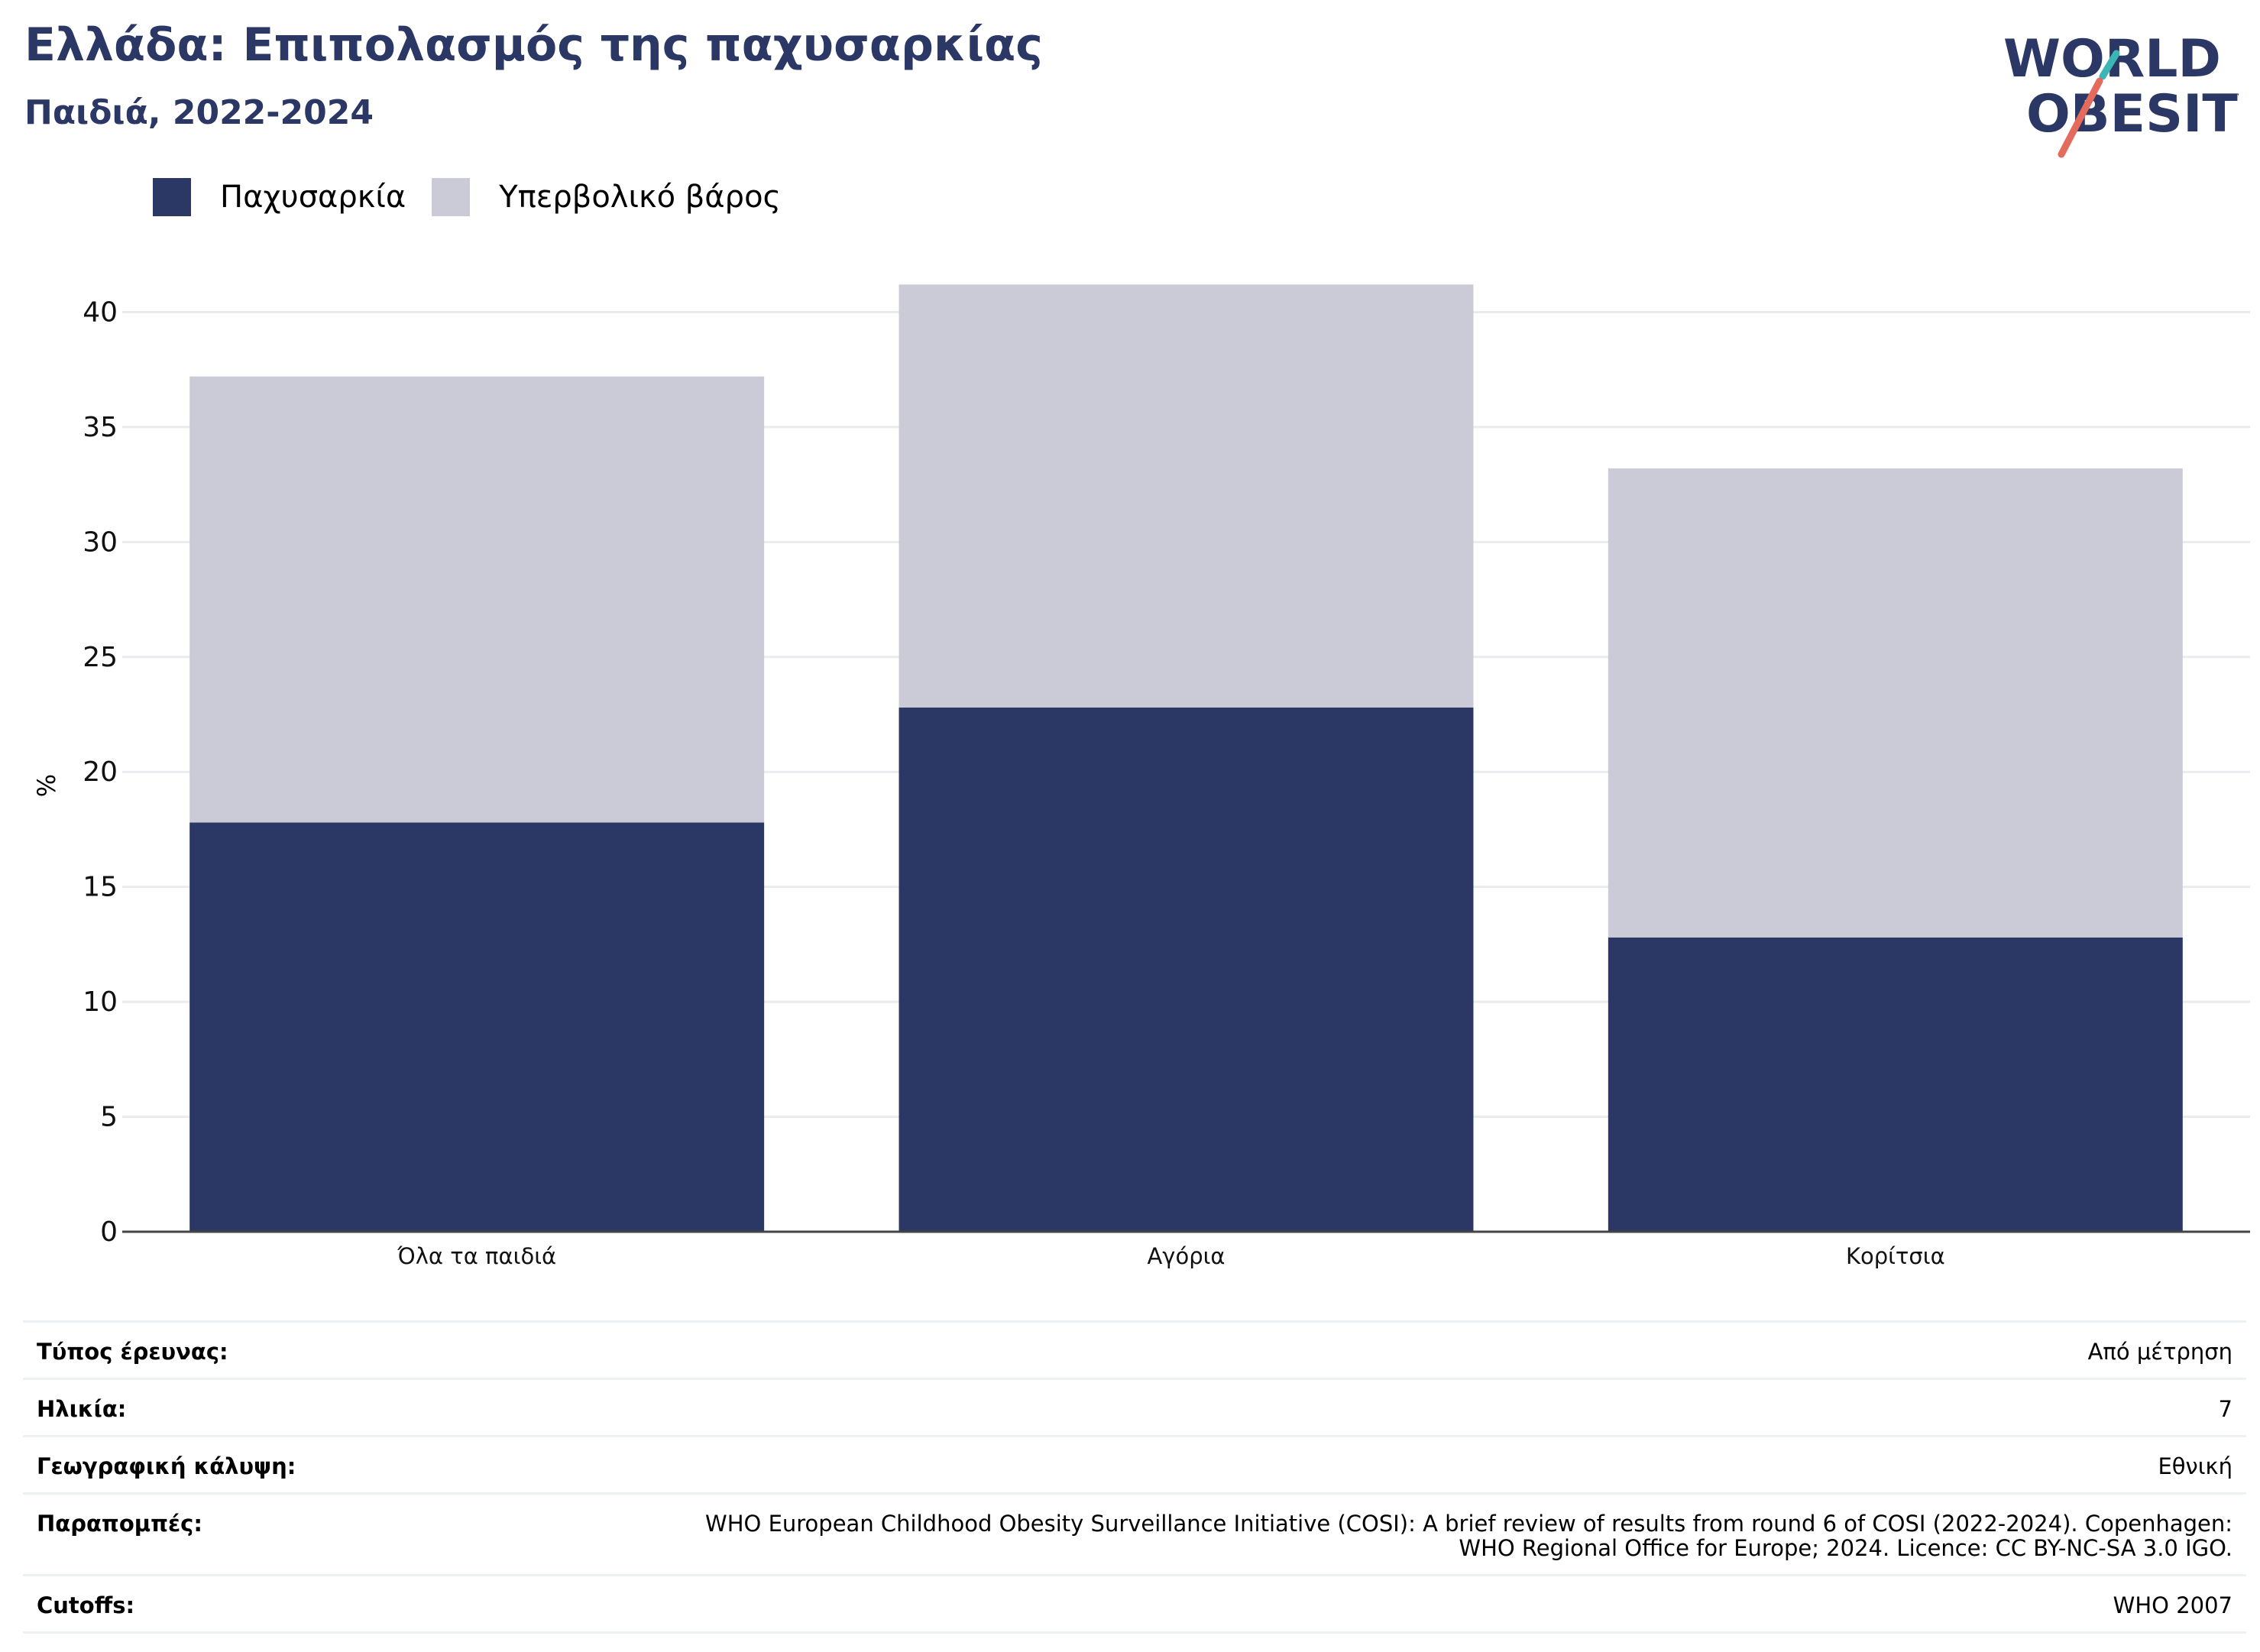 The image size is (2260, 1652). What do you see at coordinates (199, 112) in the screenshot?
I see `chart-subtitle: Παιδιά, 2022-2024` at bounding box center [199, 112].